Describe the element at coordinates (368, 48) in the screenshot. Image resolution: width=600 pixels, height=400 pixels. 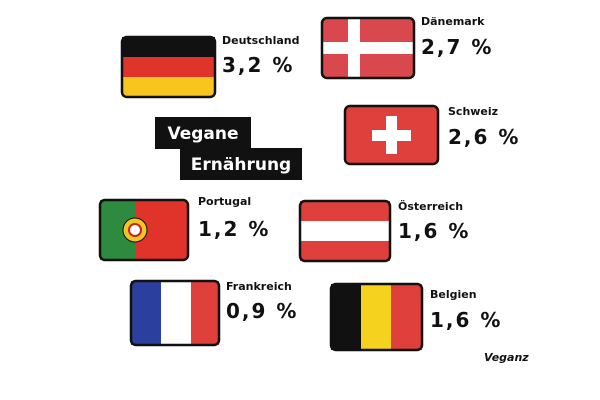
I see `flag-denmark` at that location.